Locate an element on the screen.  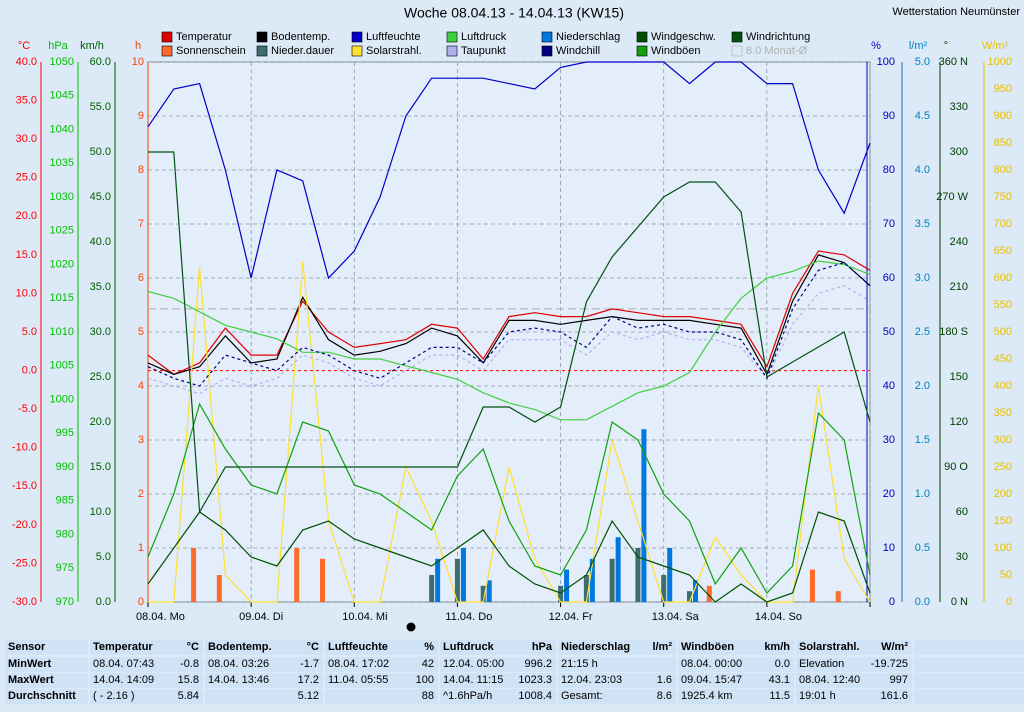
axis-unit: km/h is located at coordinates (92, 46).